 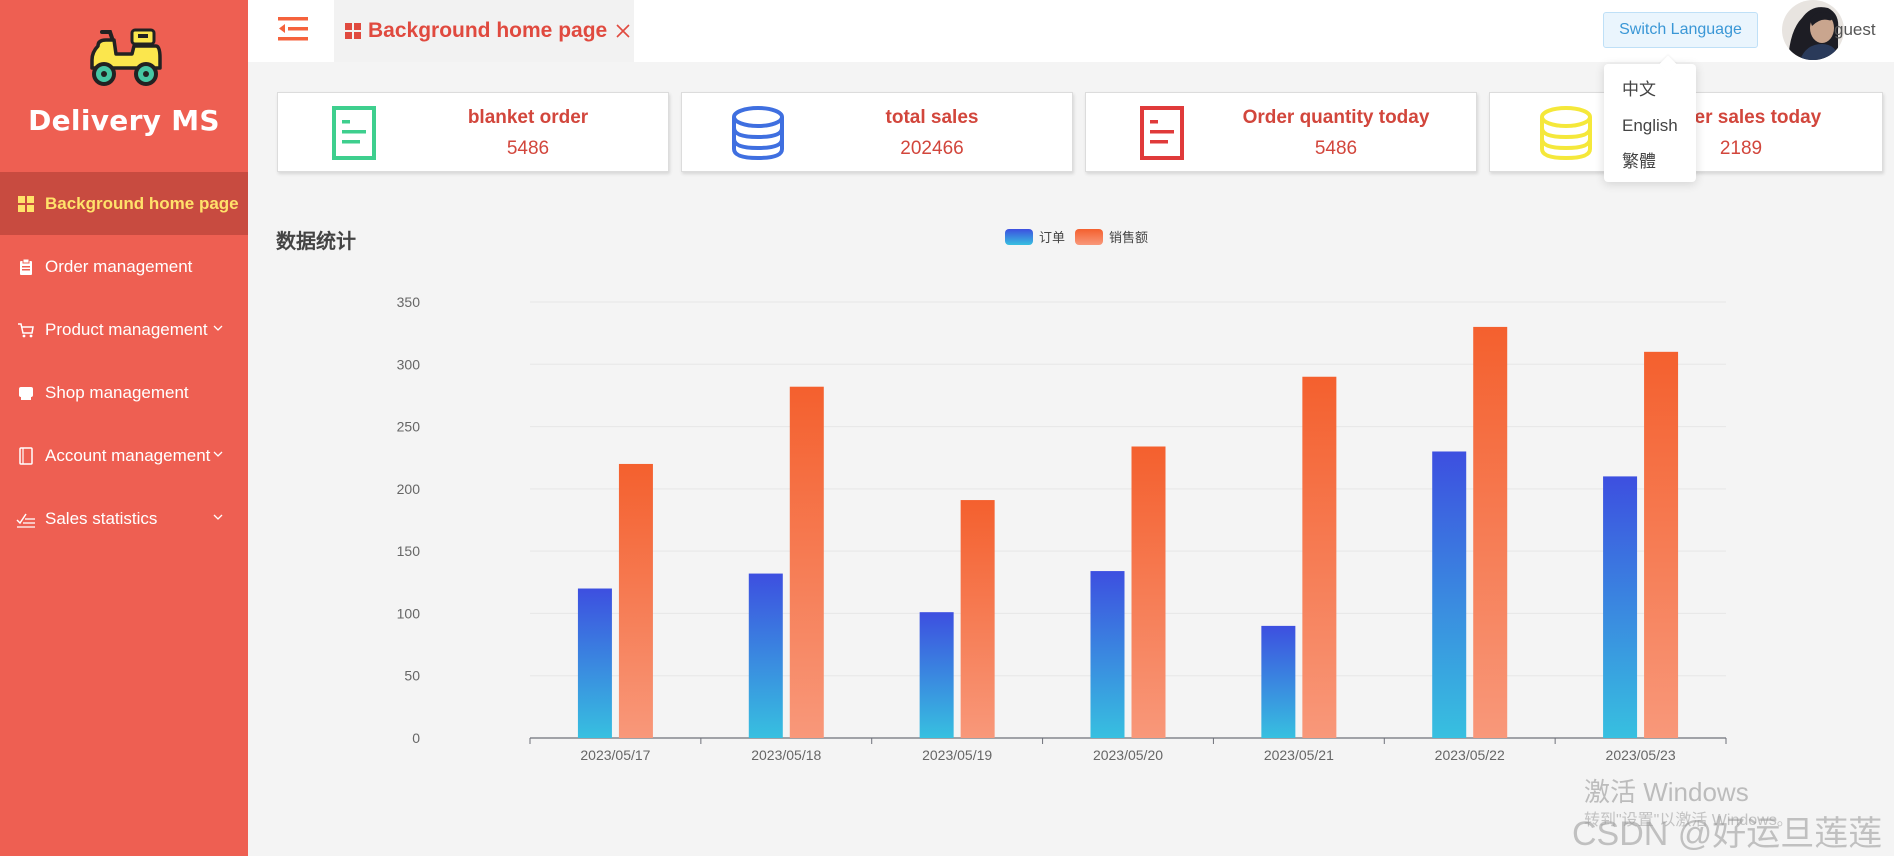 What do you see at coordinates (877, 132) in the screenshot?
I see `stat-card-total-sales: total sales 202466` at bounding box center [877, 132].